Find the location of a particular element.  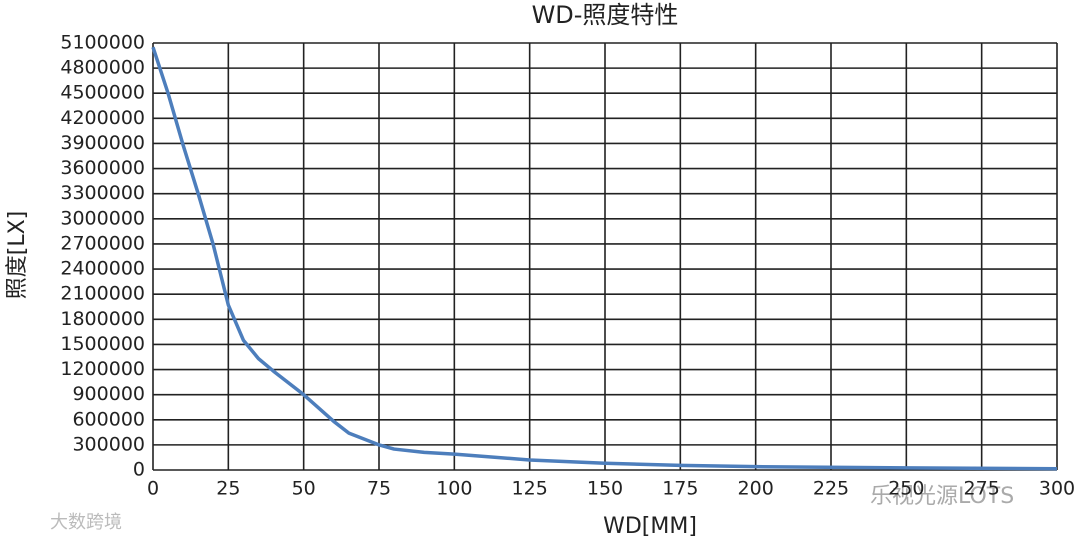

x-tick-label: 0 is located at coordinates (153, 489).